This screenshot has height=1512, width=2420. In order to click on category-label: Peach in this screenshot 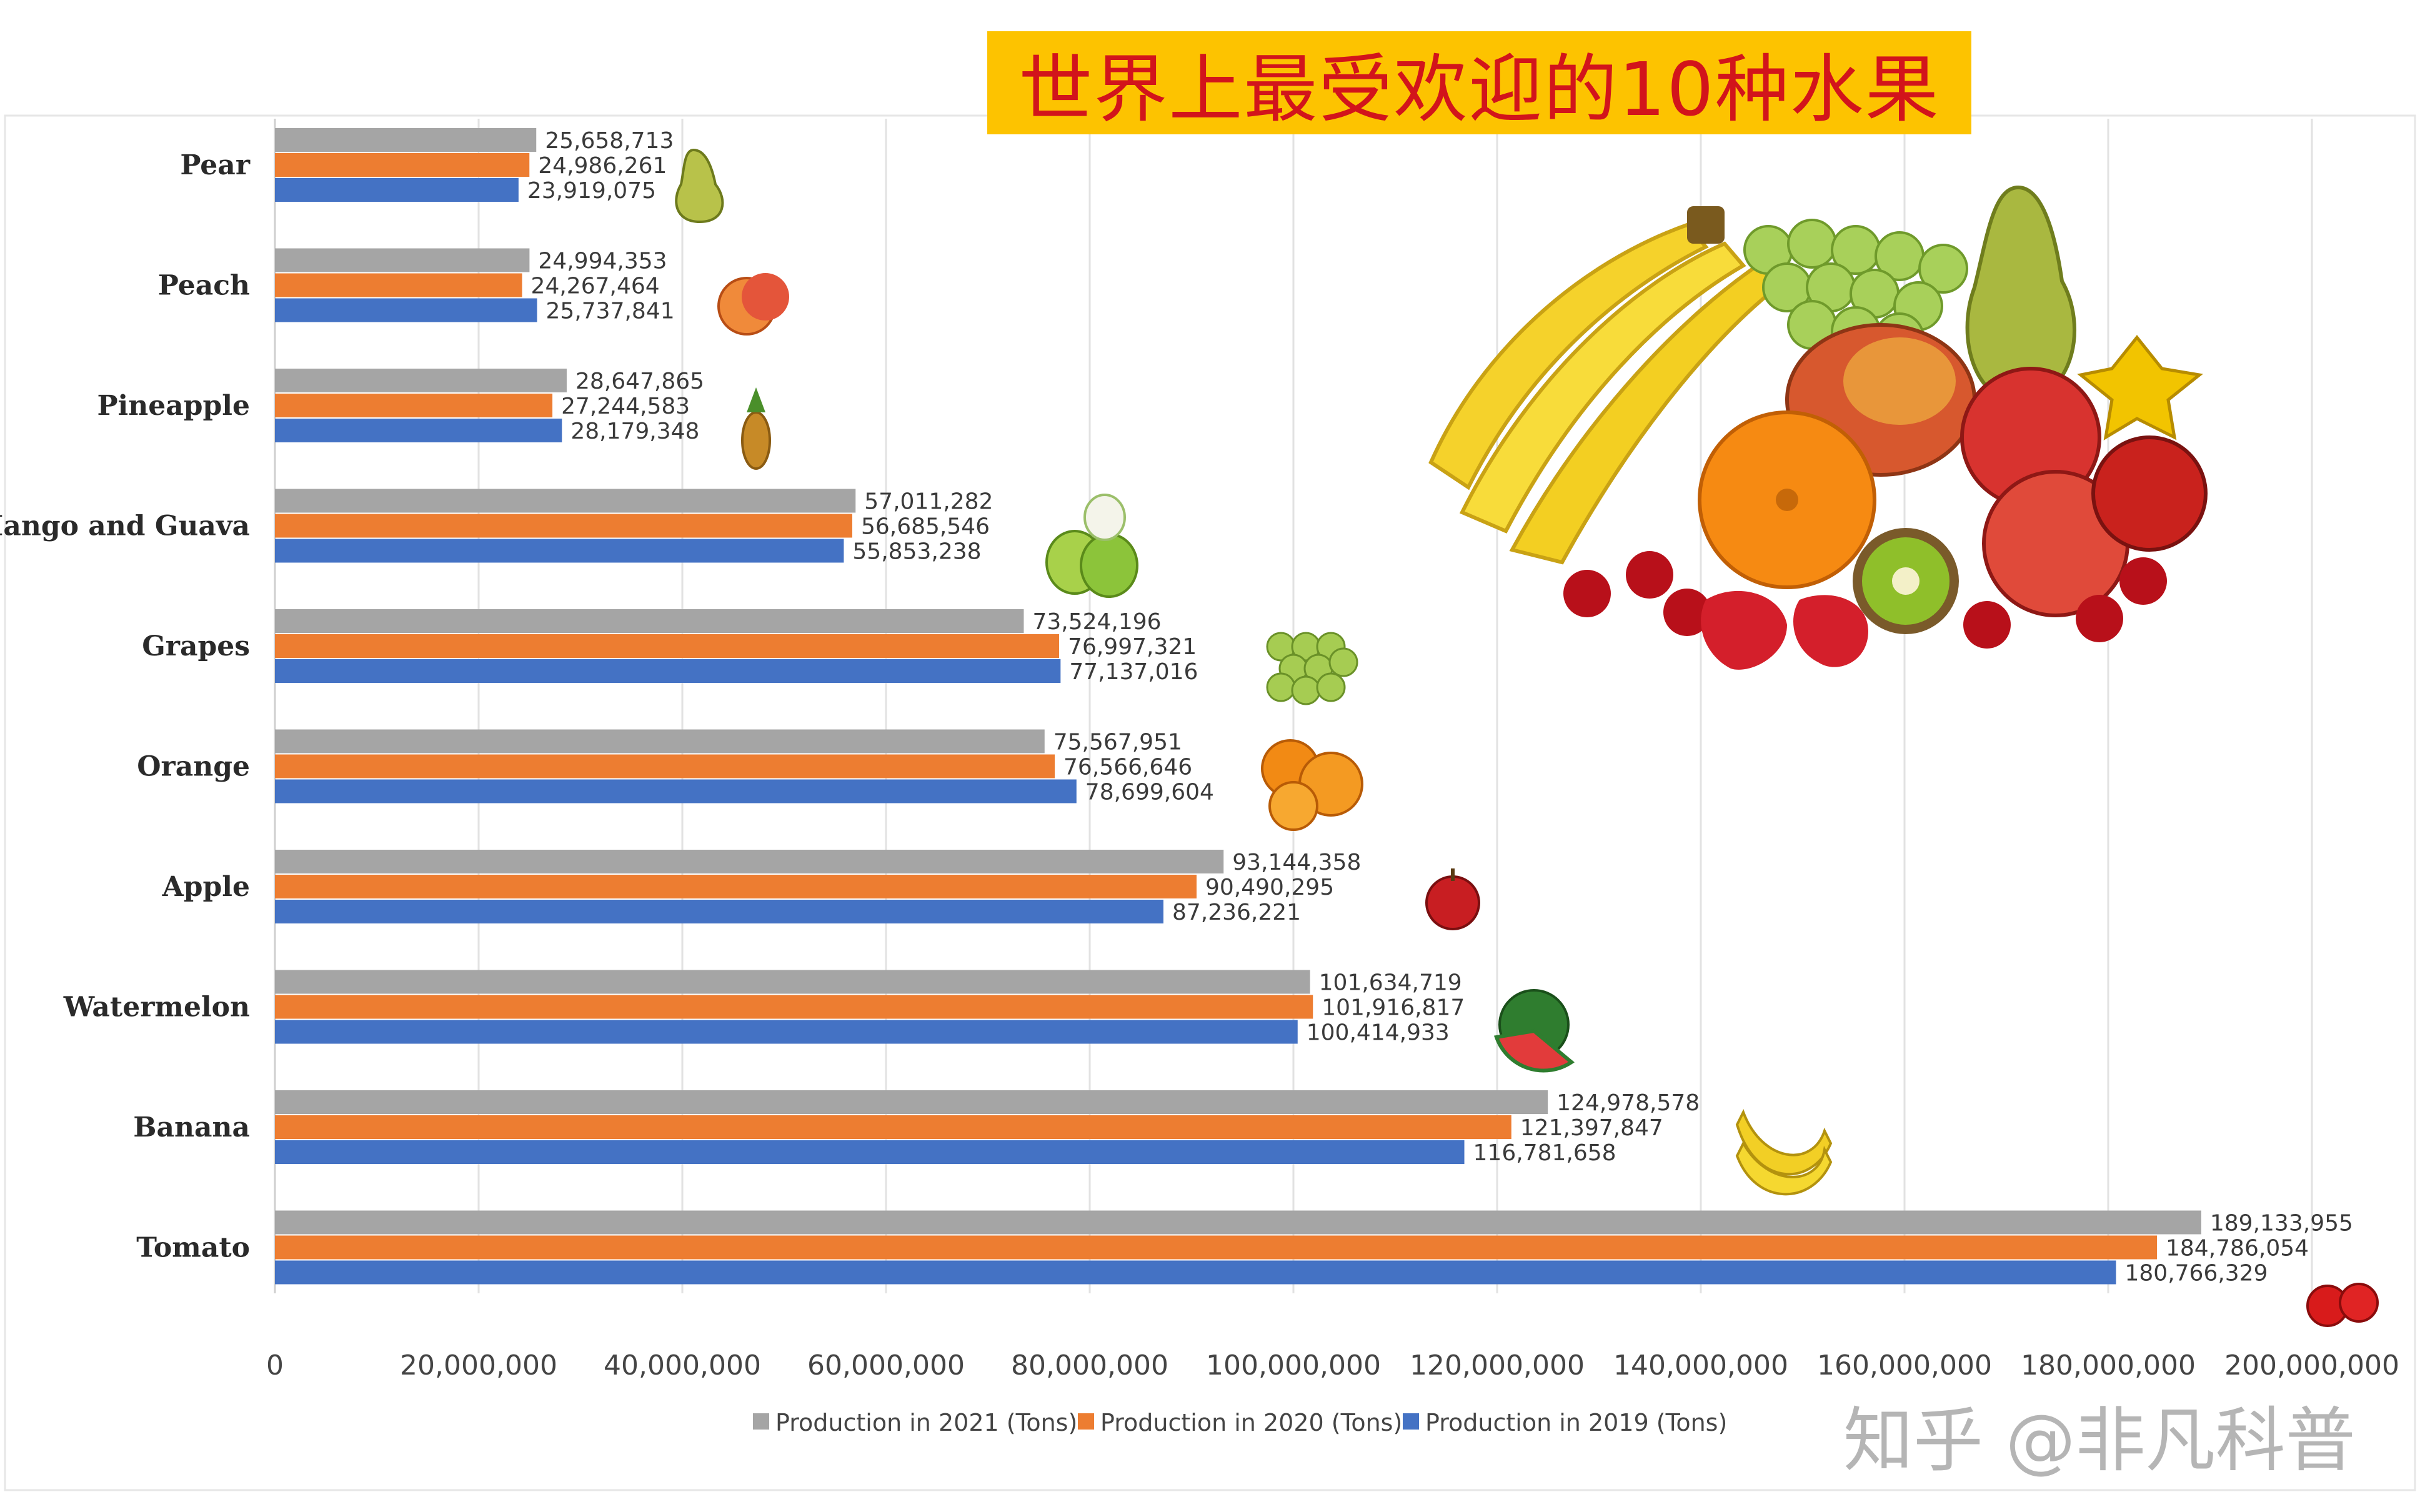, I will do `click(204, 286)`.